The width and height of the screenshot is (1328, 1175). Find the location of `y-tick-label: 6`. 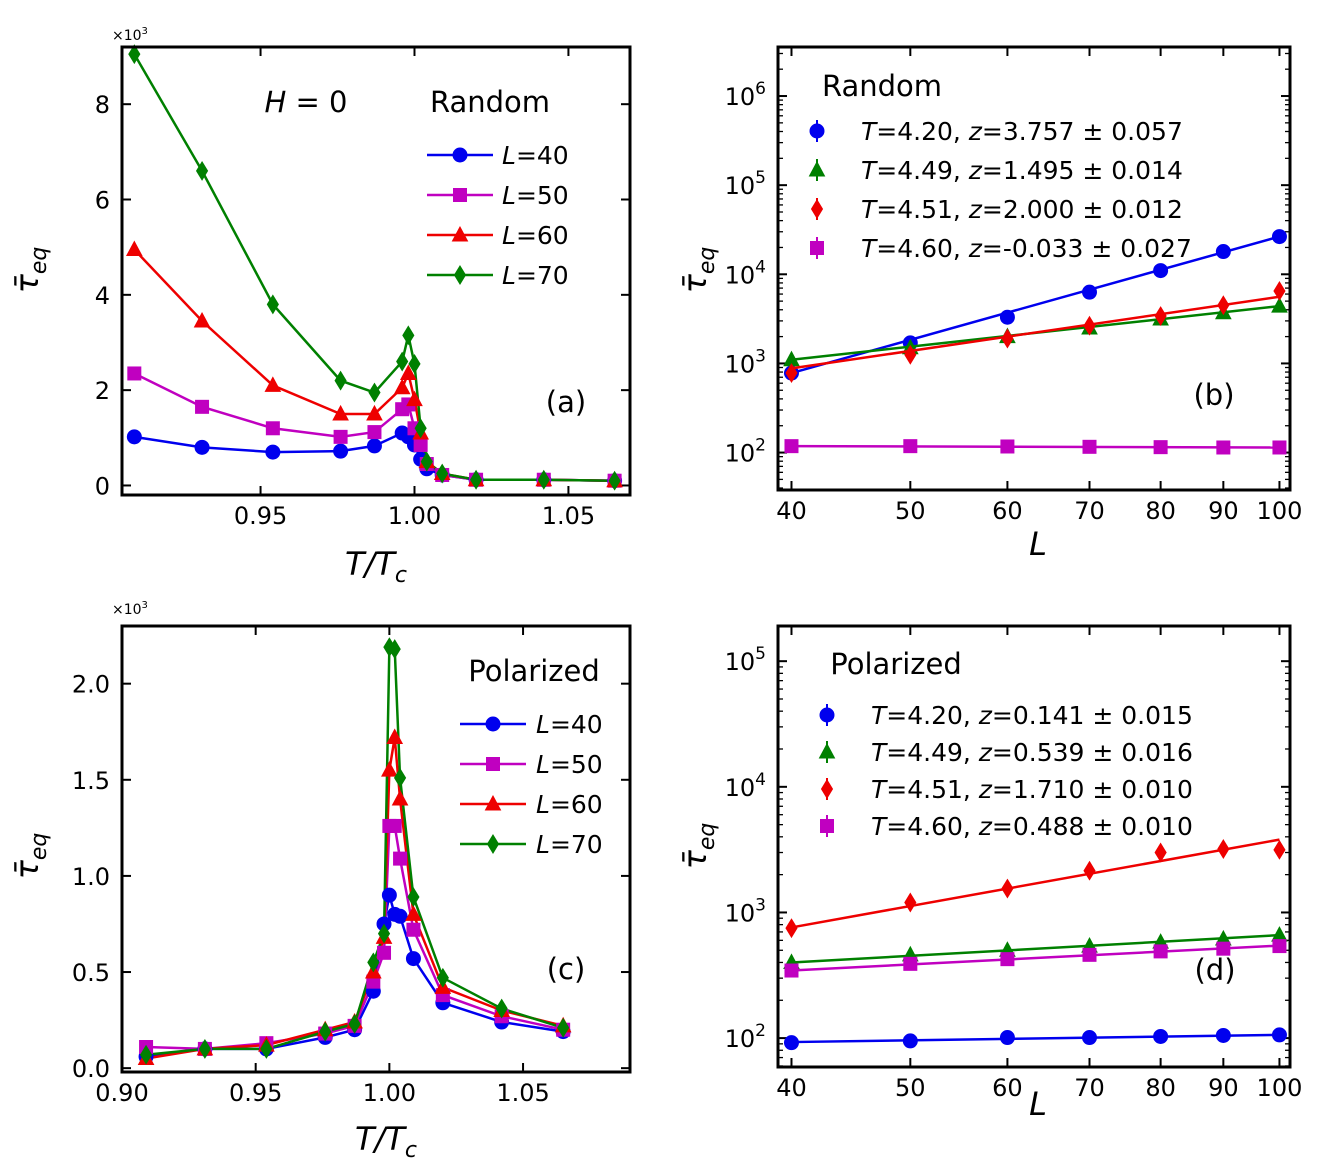

y-tick-label: 6 is located at coordinates (102, 201).